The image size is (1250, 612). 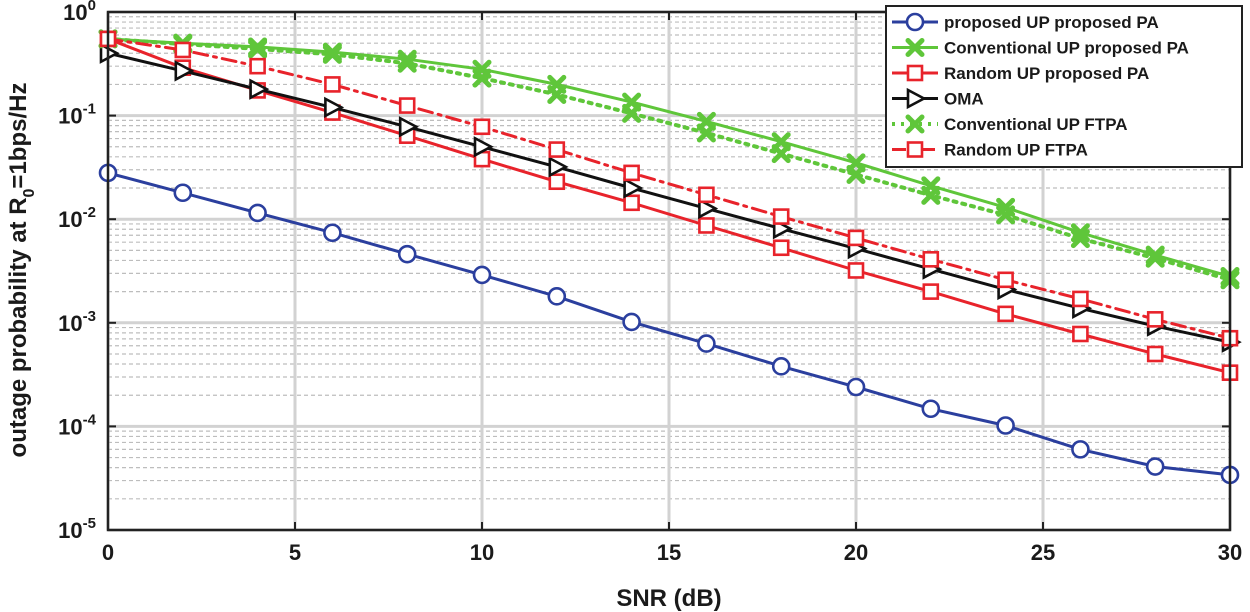 What do you see at coordinates (29, 192) in the screenshot?
I see `y-axis-label-subscript: 0` at bounding box center [29, 192].